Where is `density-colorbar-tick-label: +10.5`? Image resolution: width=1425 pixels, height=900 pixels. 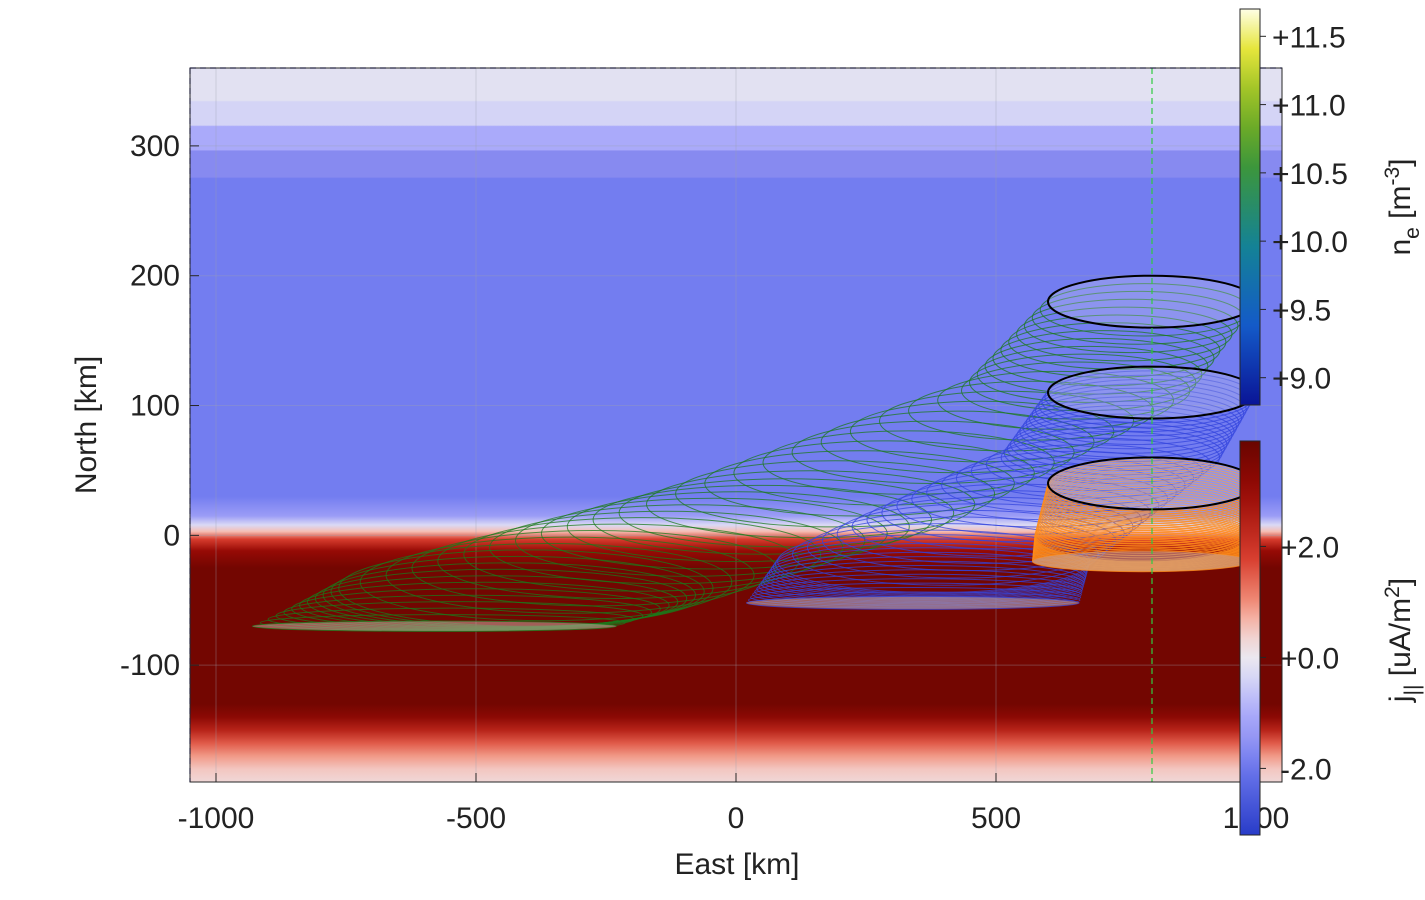
density-colorbar-tick-label: +10.5 is located at coordinates (1310, 174).